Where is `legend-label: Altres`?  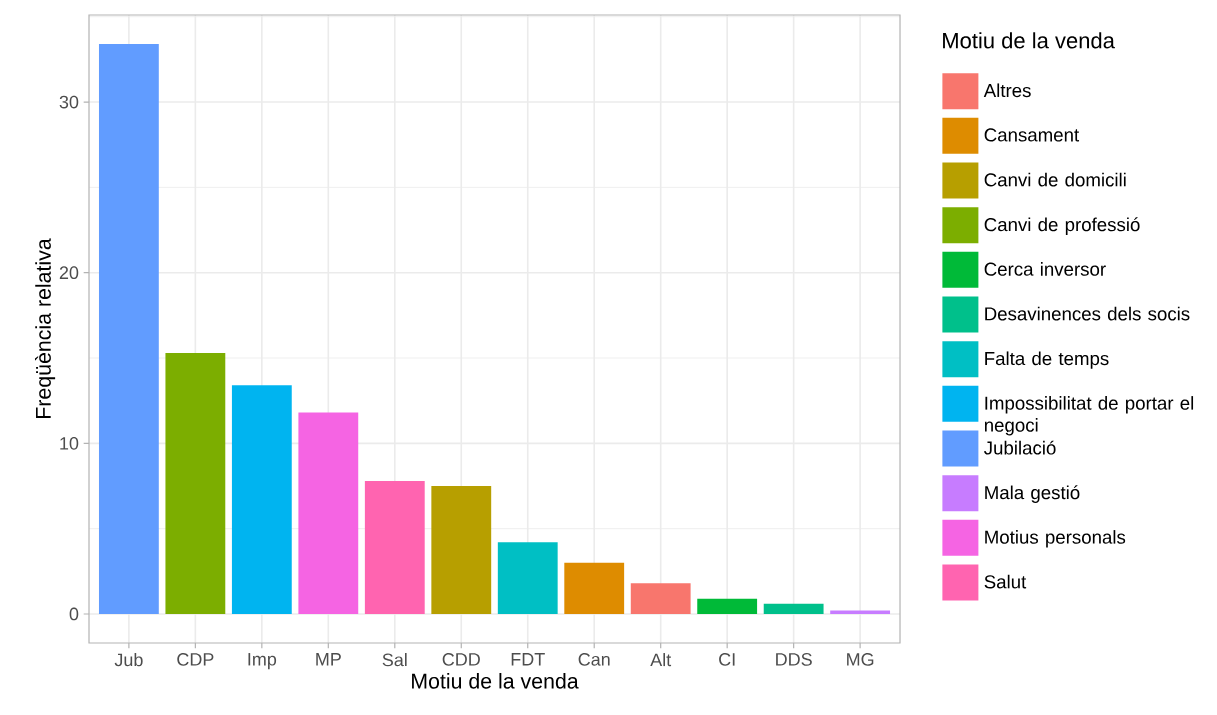 legend-label: Altres is located at coordinates (1007, 90).